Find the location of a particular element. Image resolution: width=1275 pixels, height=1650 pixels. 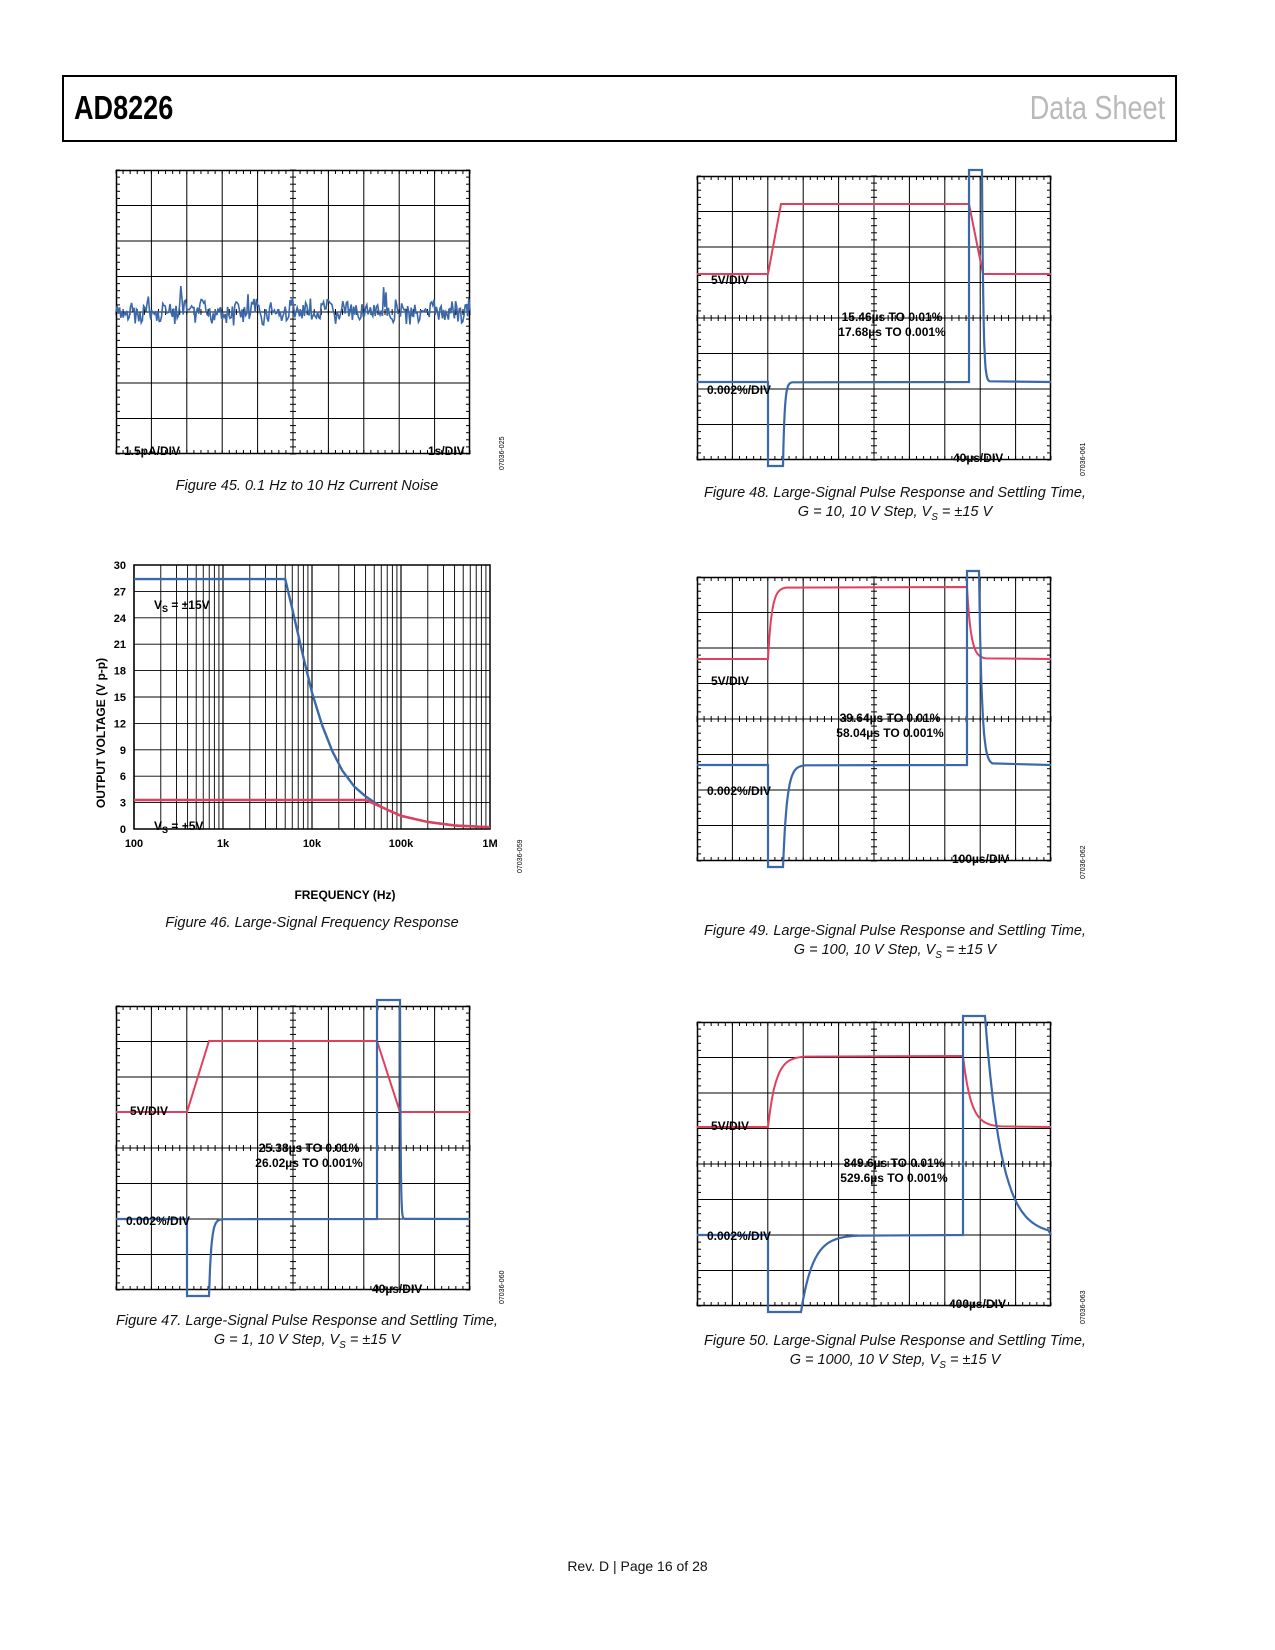

settling-time-1: 349.6µs TO 0.01% is located at coordinates (894, 1163).